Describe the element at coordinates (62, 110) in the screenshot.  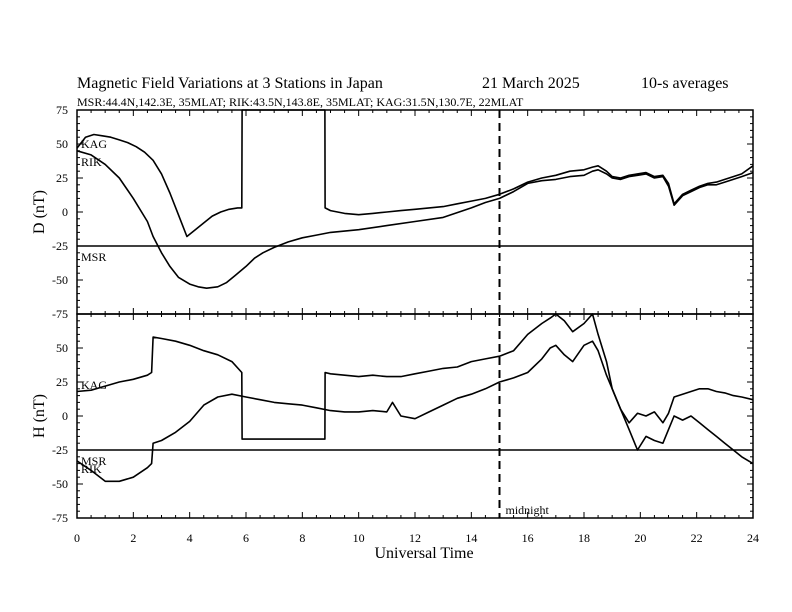
I see `y-tick-label: 75` at that location.